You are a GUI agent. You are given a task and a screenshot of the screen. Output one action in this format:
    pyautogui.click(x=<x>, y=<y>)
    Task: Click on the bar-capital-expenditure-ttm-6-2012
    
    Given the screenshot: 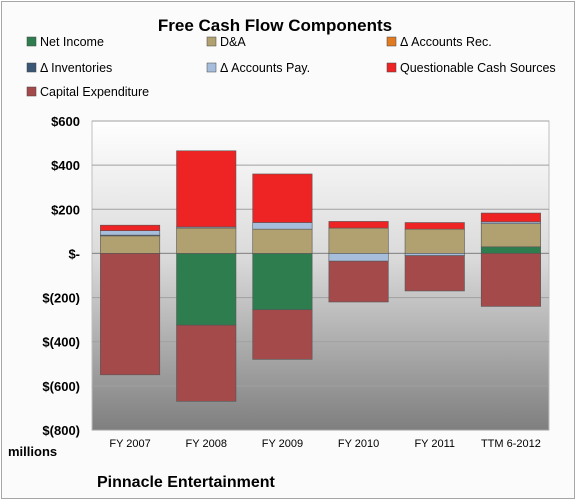 What is the action you would take?
    pyautogui.click(x=510, y=280)
    